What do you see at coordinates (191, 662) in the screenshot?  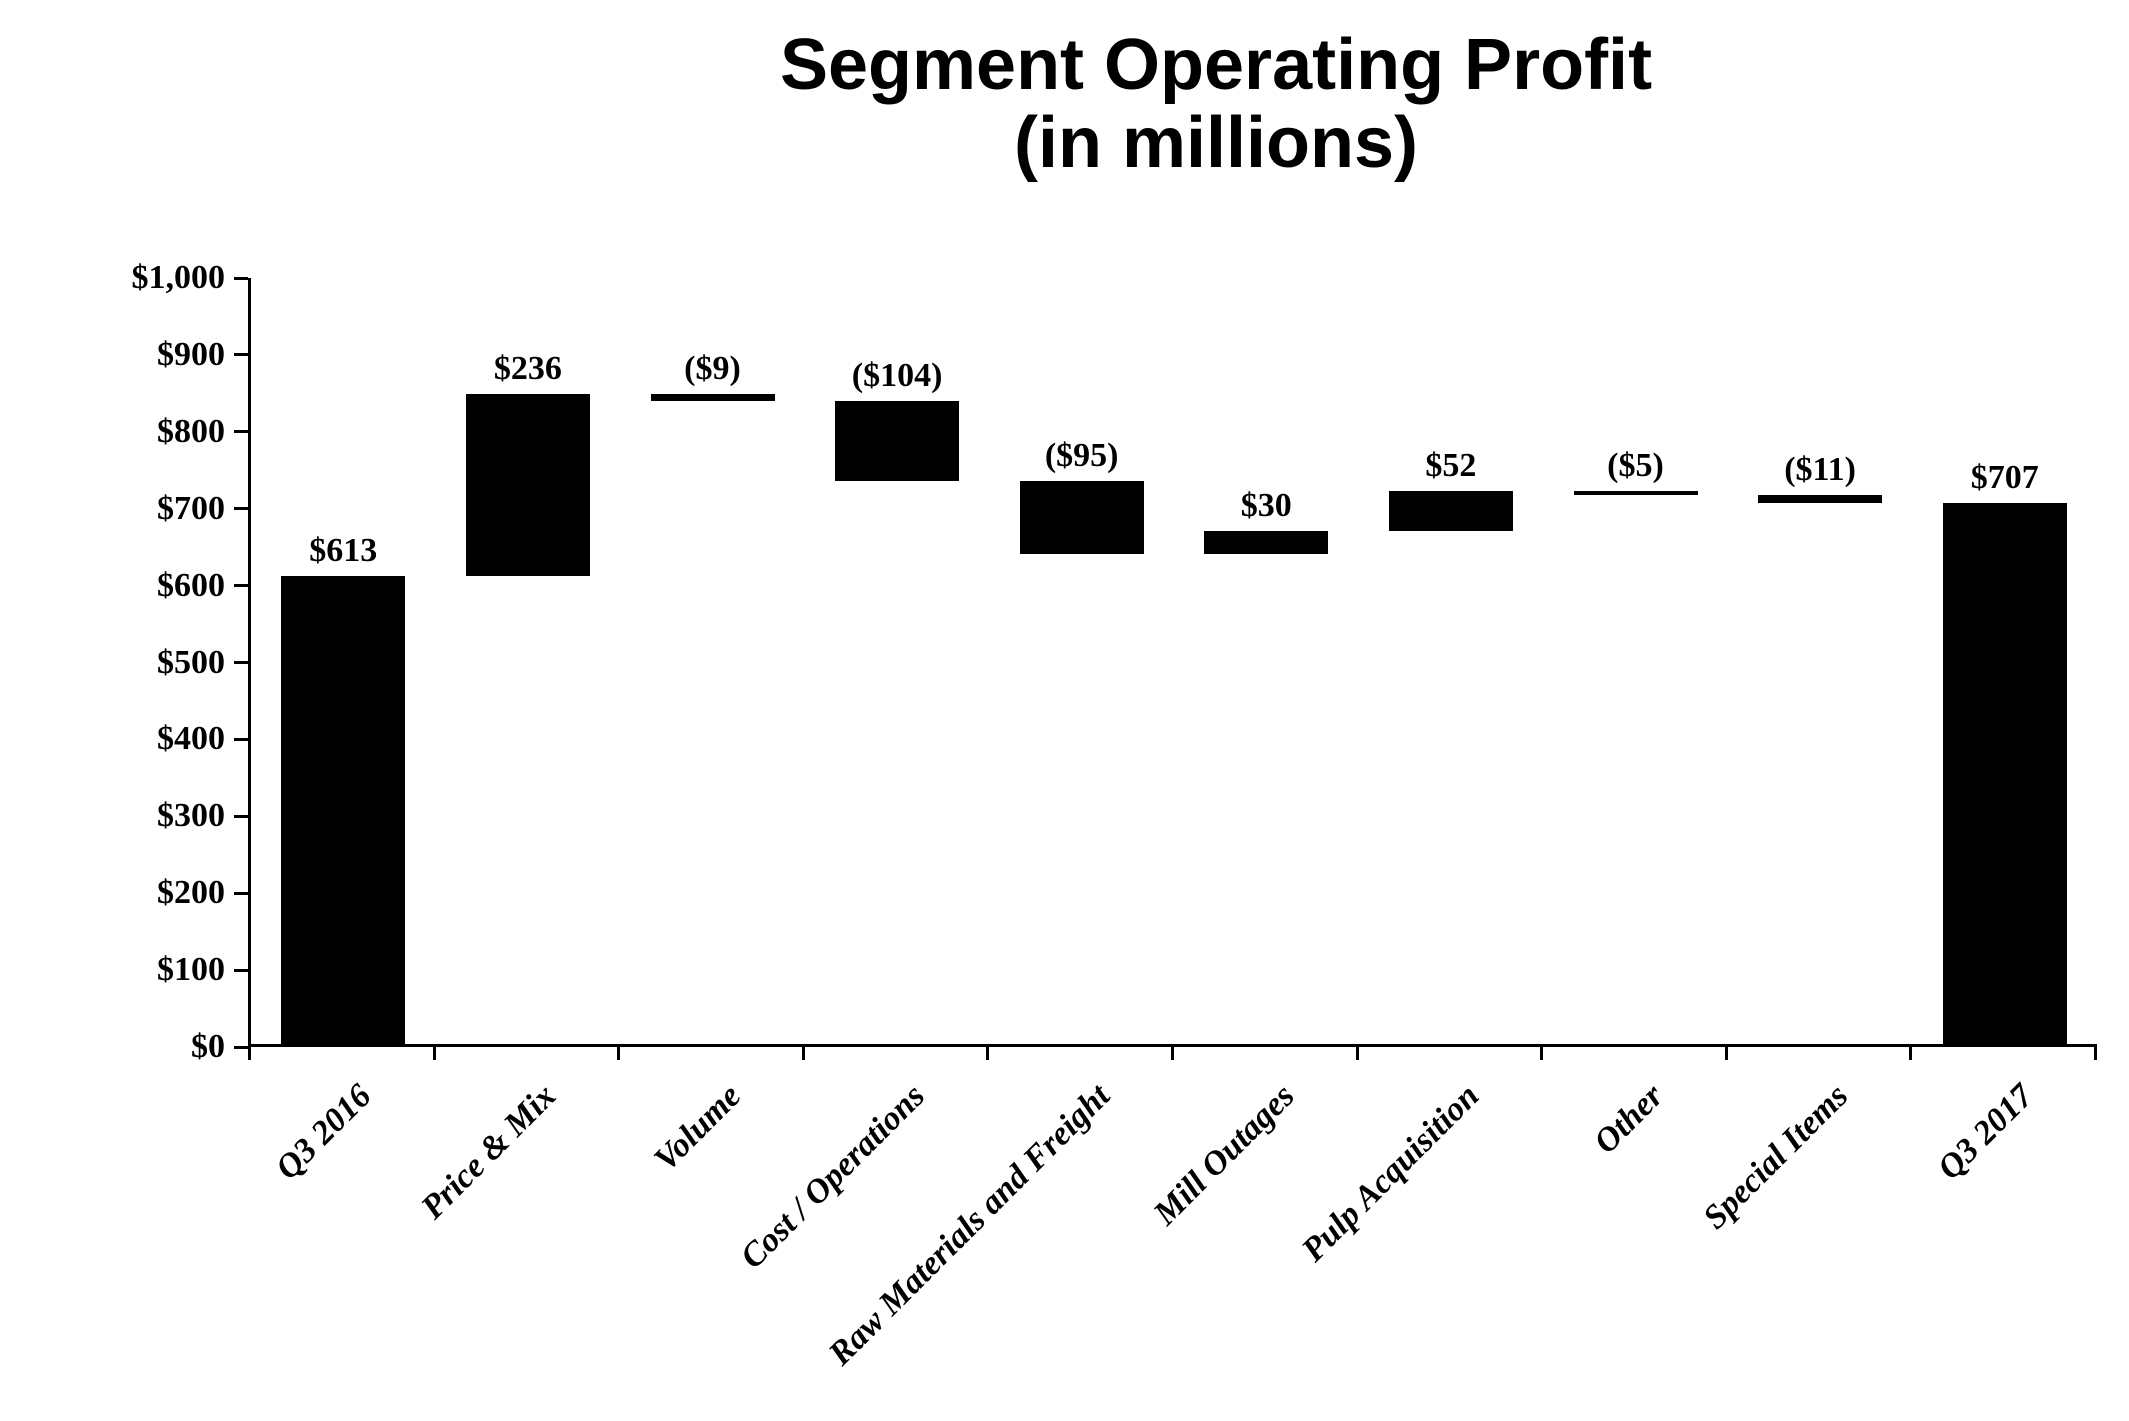 I see `y-axis-label: $500` at bounding box center [191, 662].